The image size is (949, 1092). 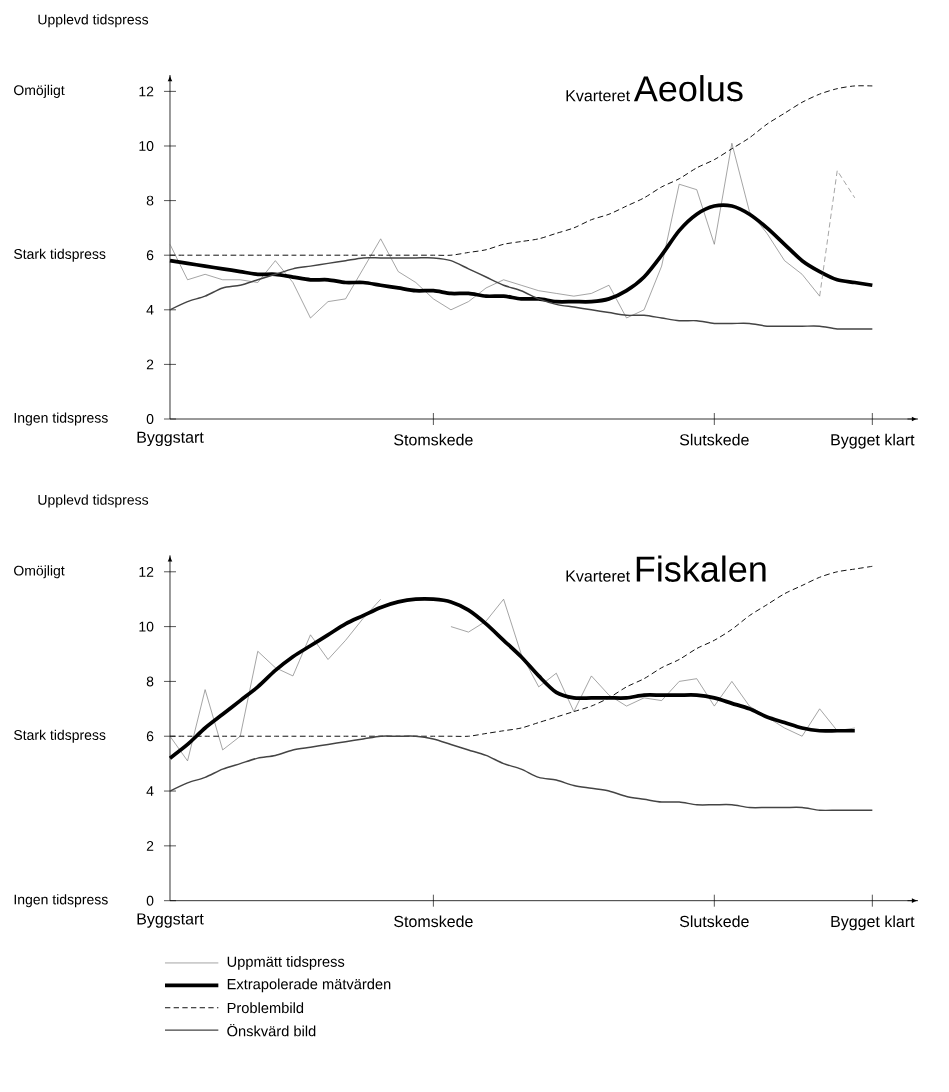 What do you see at coordinates (309, 985) in the screenshot?
I see `legend-label: Extrapolerade mätvärden` at bounding box center [309, 985].